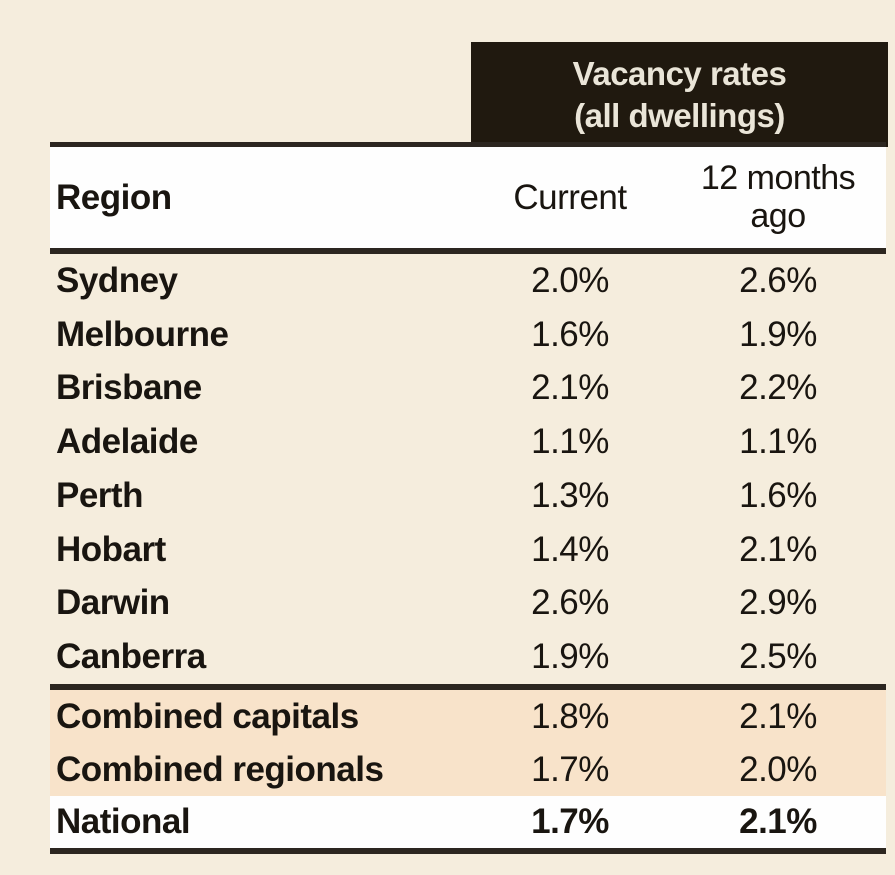 The image size is (895, 875). Describe the element at coordinates (778, 197) in the screenshot. I see `column-header-12-months-ago: 12 months ago` at that location.